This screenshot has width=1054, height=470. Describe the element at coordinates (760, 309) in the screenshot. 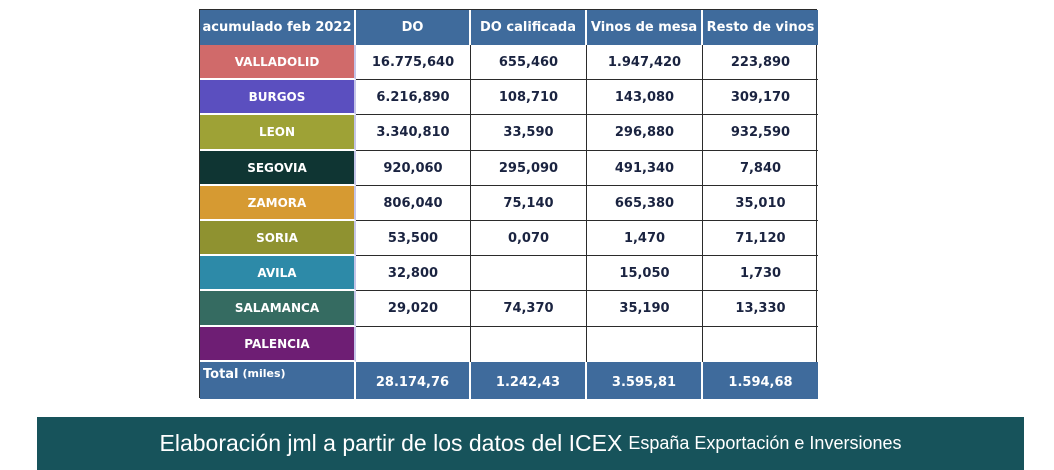

I see `cell-resto: 13,330` at that location.